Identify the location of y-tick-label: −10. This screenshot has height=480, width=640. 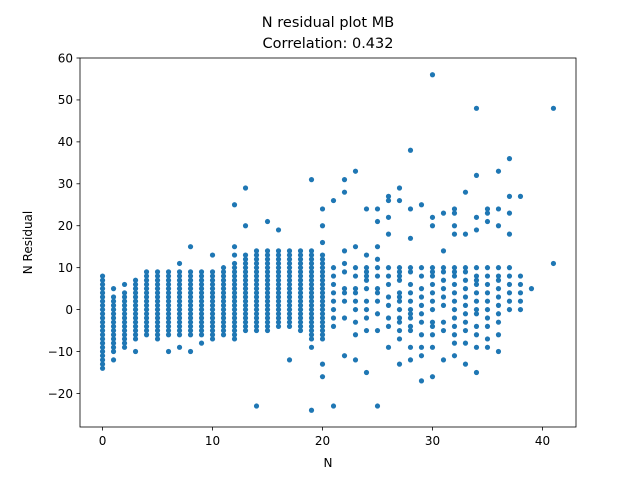
(60, 352).